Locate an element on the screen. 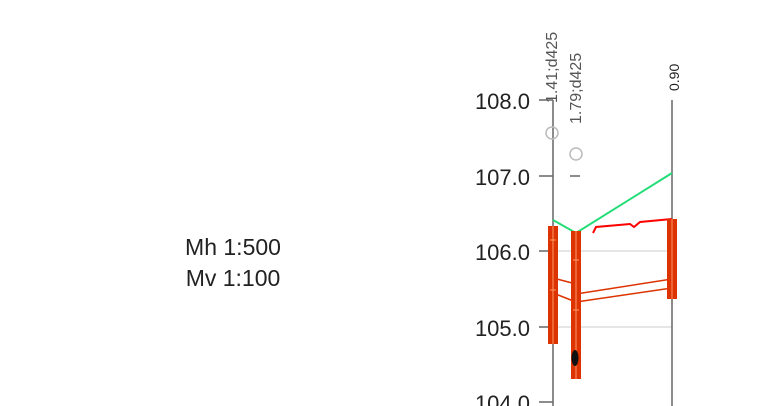 The height and width of the screenshot is (406, 764). borehole-label-3: 0.90 is located at coordinates (674, 77).